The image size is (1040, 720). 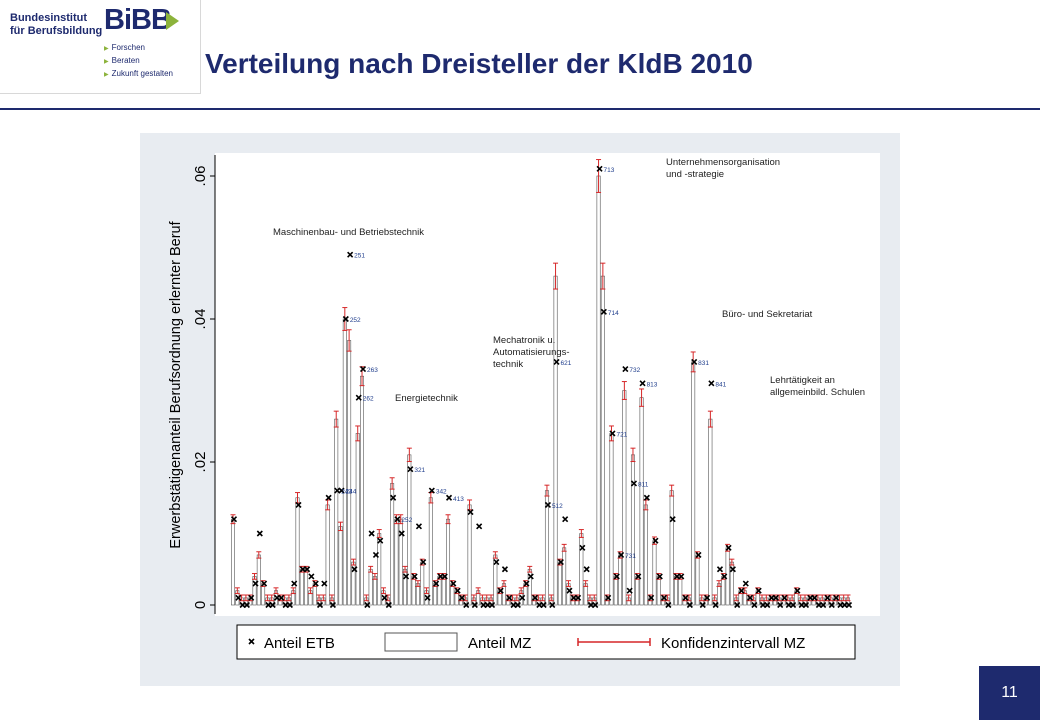 What do you see at coordinates (643, 484) in the screenshot?
I see `point-label: 811` at bounding box center [643, 484].